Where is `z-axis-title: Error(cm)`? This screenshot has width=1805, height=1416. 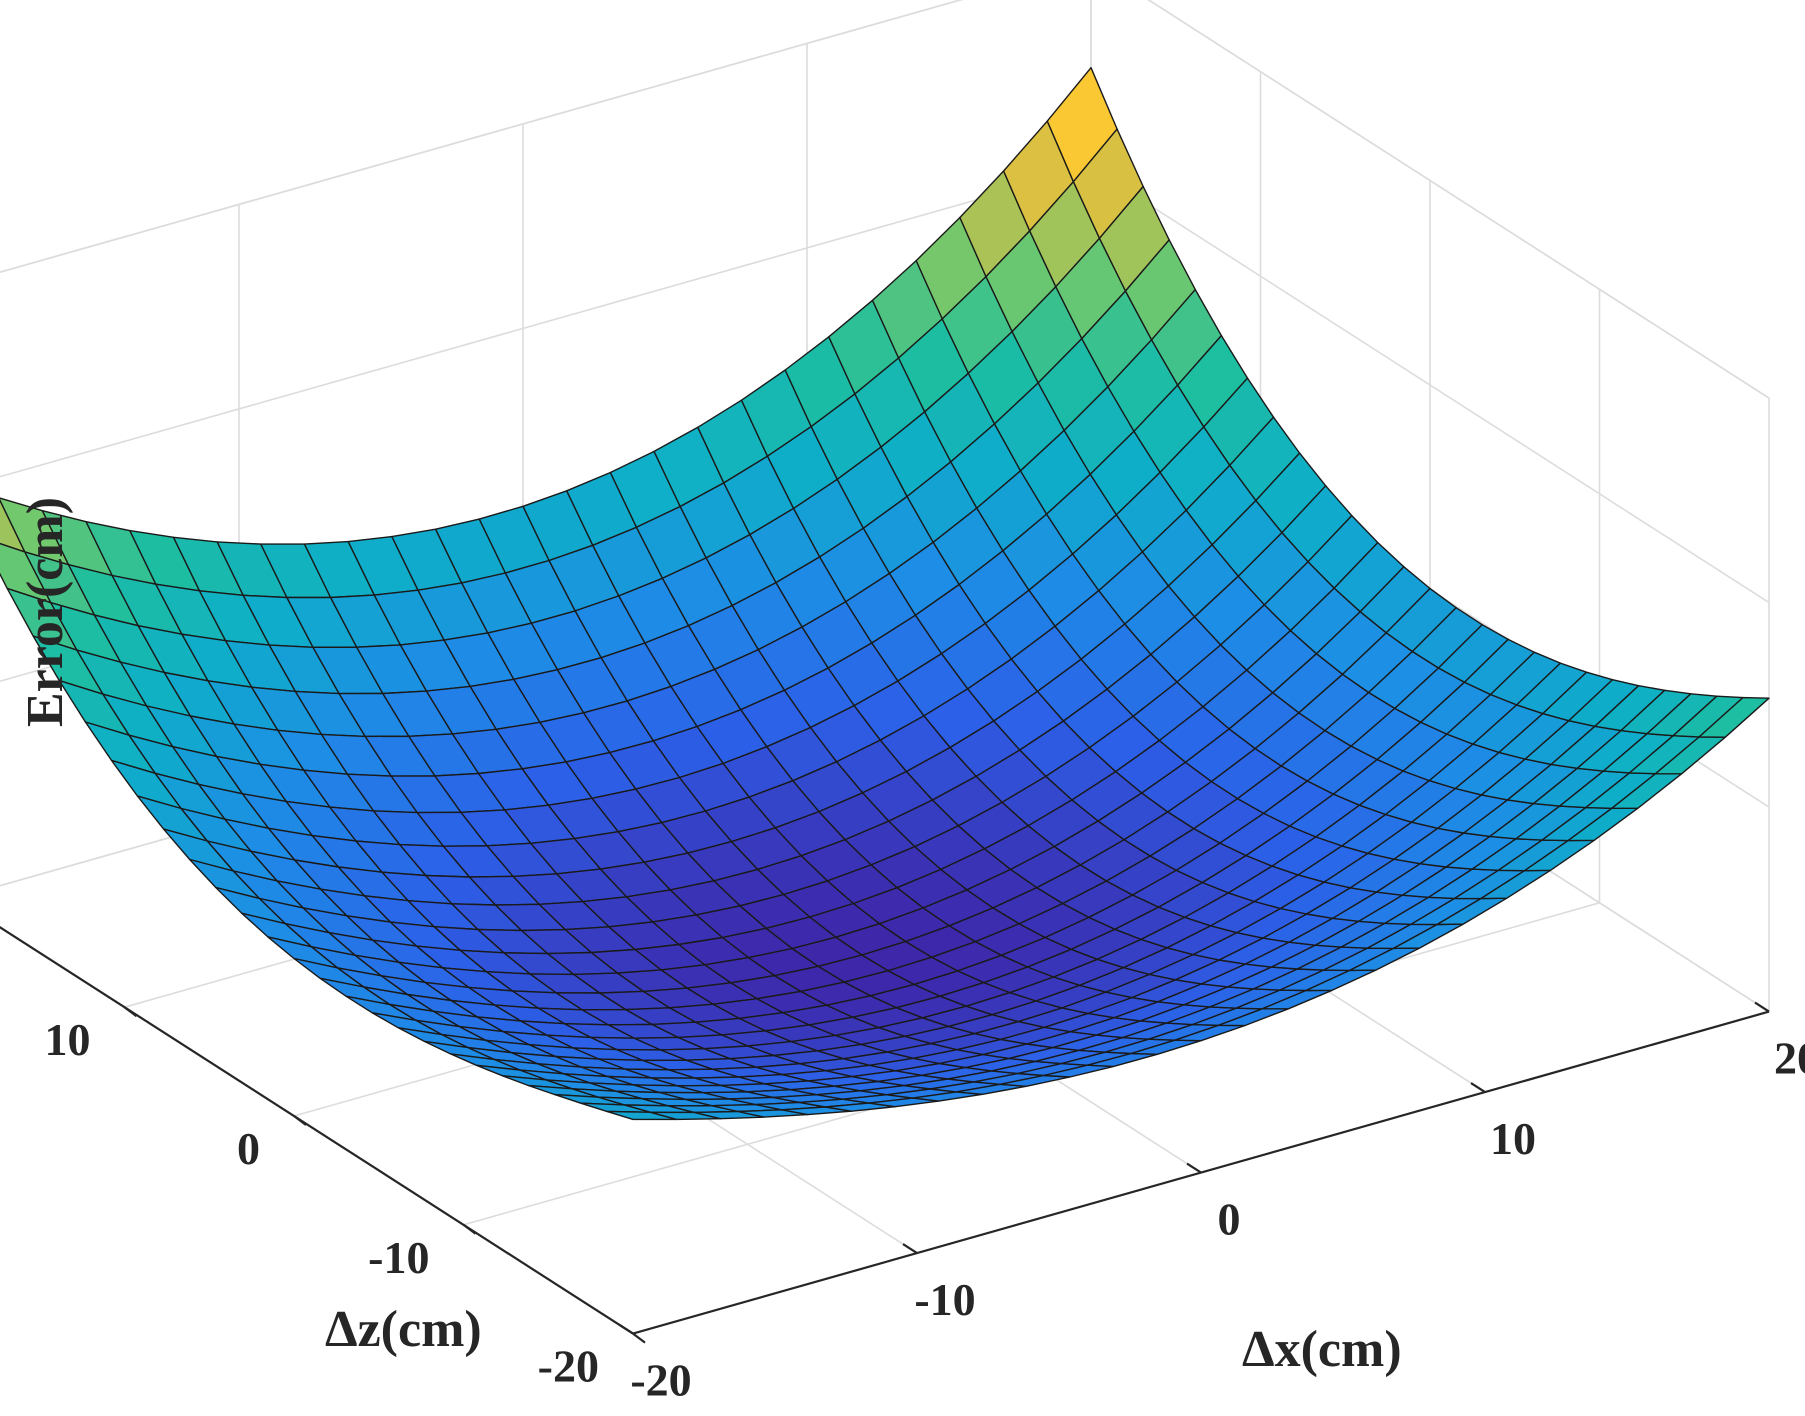 z-axis-title: Error(cm) is located at coordinates (45, 612).